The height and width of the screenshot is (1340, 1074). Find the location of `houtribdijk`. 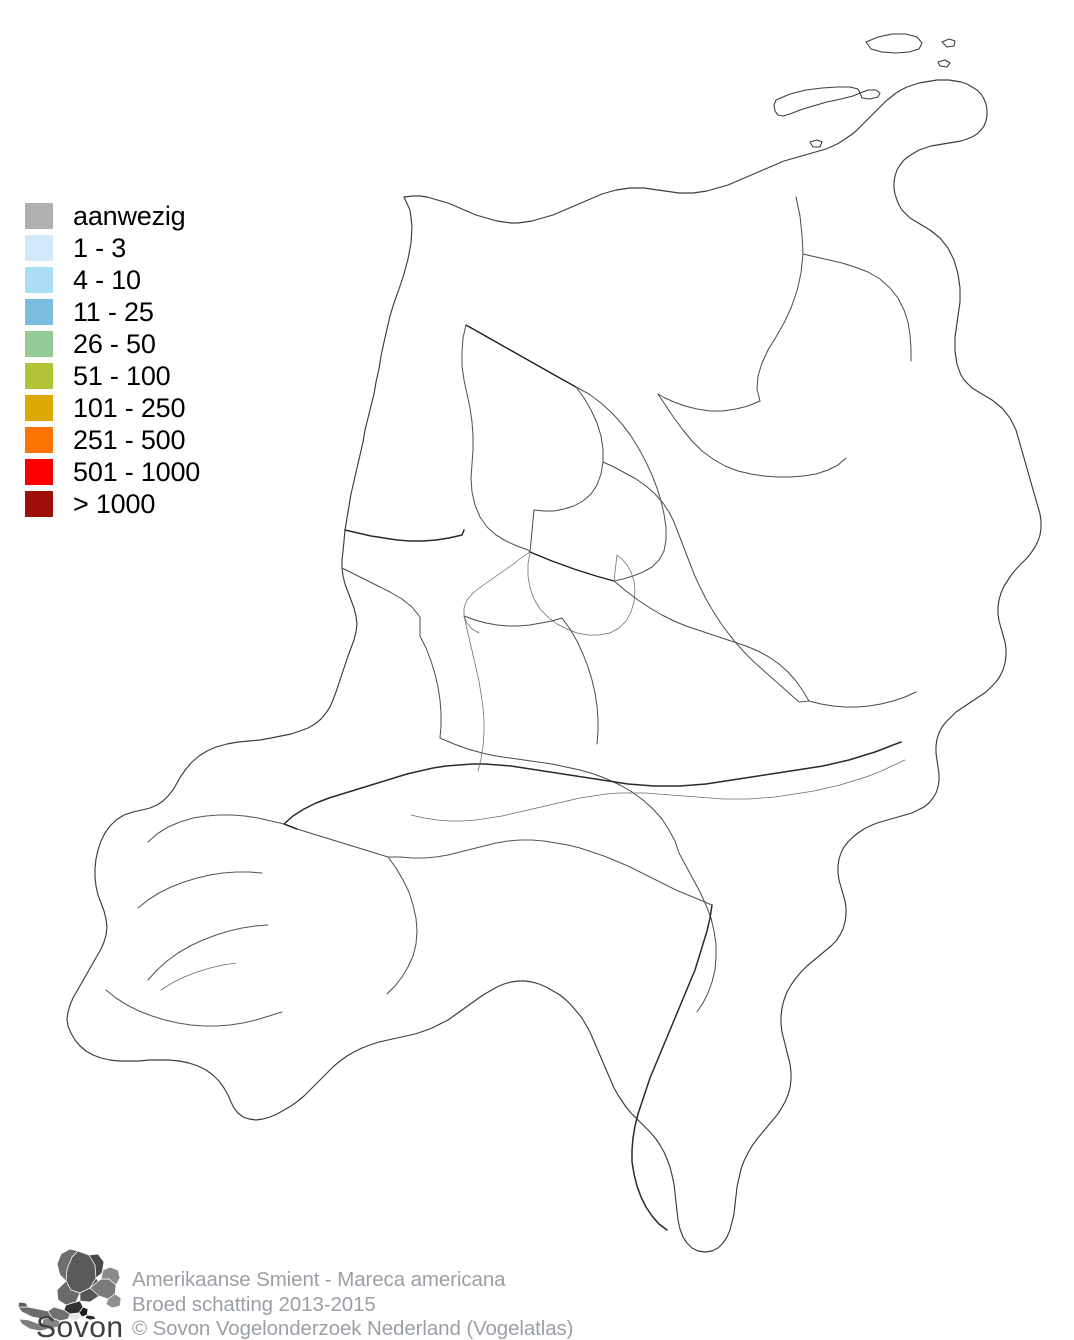

houtribdijk is located at coordinates (572, 566).